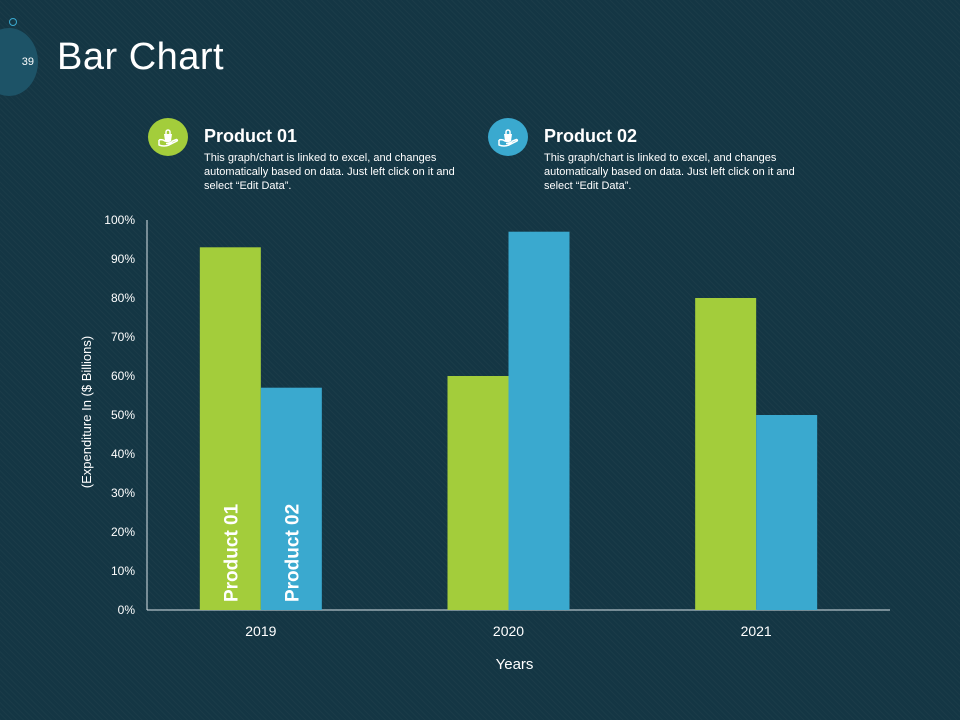 This screenshot has width=960, height=720. What do you see at coordinates (123, 532) in the screenshot?
I see `y-tick-label: 20%` at bounding box center [123, 532].